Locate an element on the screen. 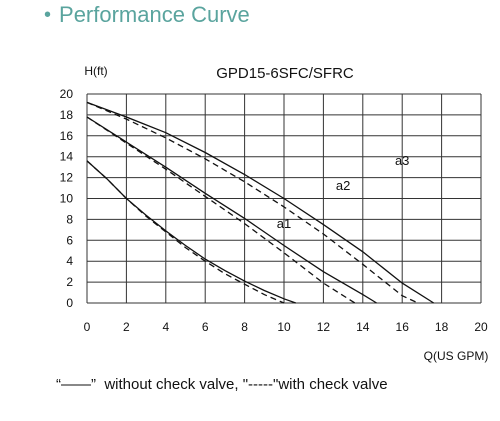 The image size is (500, 421). x-tick-label: 6 is located at coordinates (205, 327).